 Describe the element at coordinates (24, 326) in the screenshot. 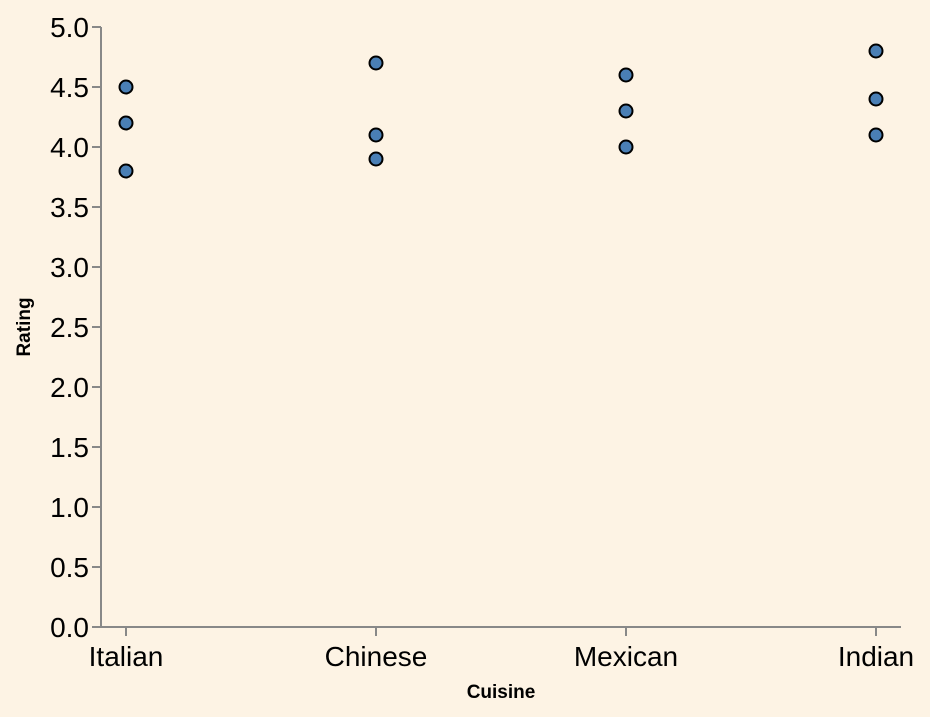

I see `y-axis-title: Rating` at that location.